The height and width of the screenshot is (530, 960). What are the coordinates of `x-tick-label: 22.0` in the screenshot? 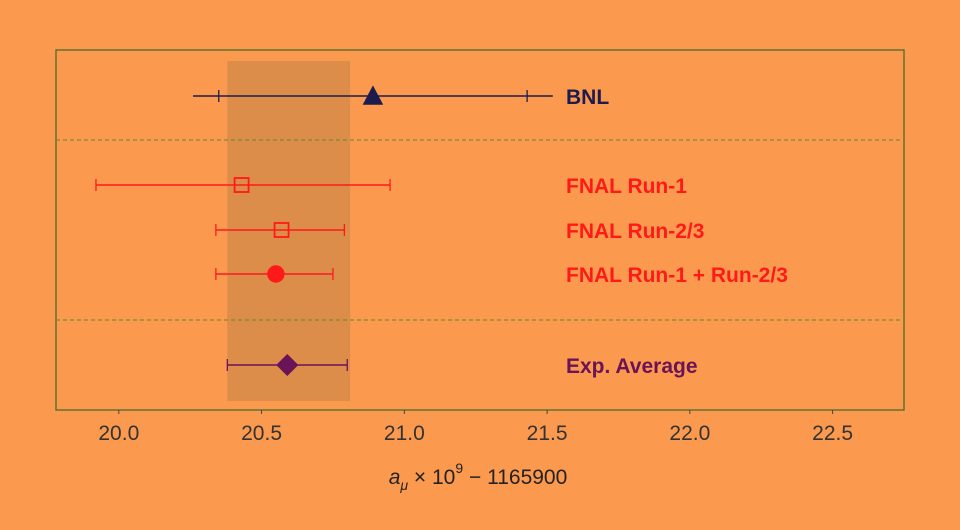 It's located at (689, 433).